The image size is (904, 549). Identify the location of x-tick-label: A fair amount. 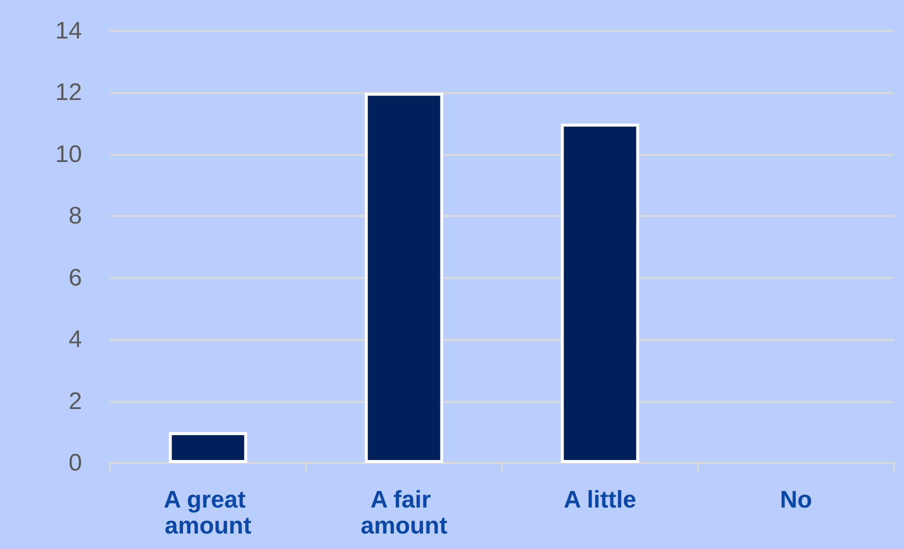
(404, 513).